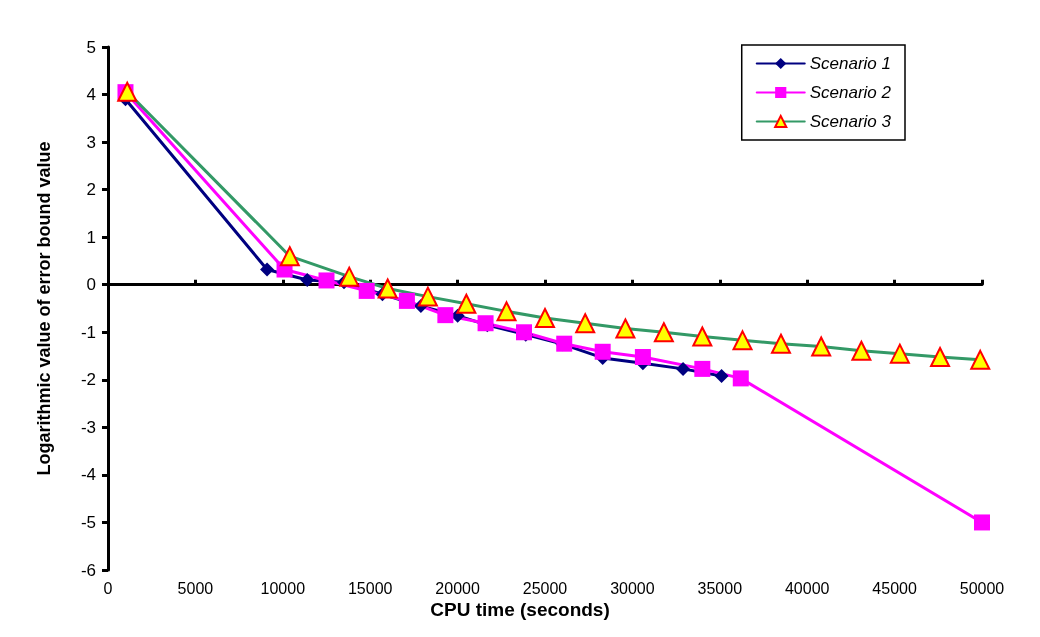  I want to click on x-tick-label: 30000, so click(632, 588).